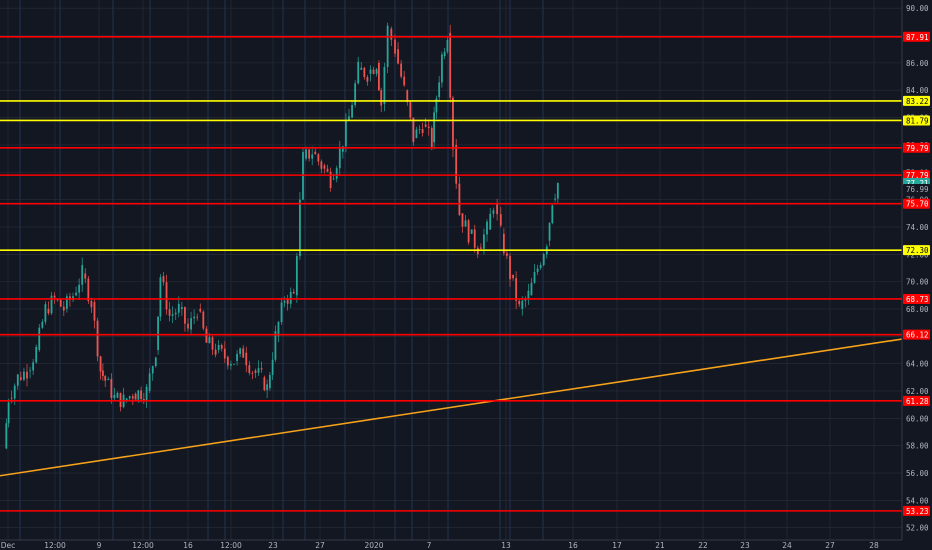 This screenshot has width=932, height=550. Describe the element at coordinates (917, 473) in the screenshot. I see `y-tick-label: 56.00` at that location.